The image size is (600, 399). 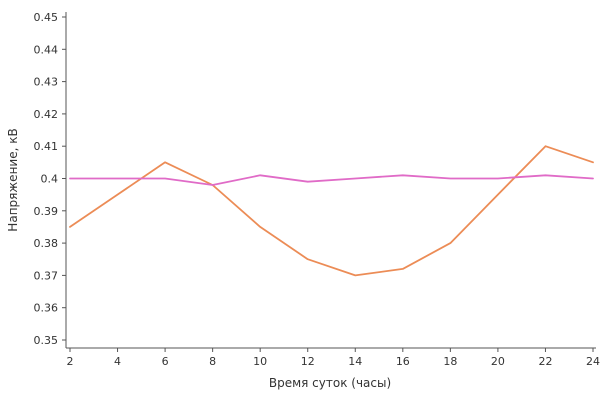 What do you see at coordinates (308, 361) in the screenshot?
I see `x-tick-label: 12` at bounding box center [308, 361].